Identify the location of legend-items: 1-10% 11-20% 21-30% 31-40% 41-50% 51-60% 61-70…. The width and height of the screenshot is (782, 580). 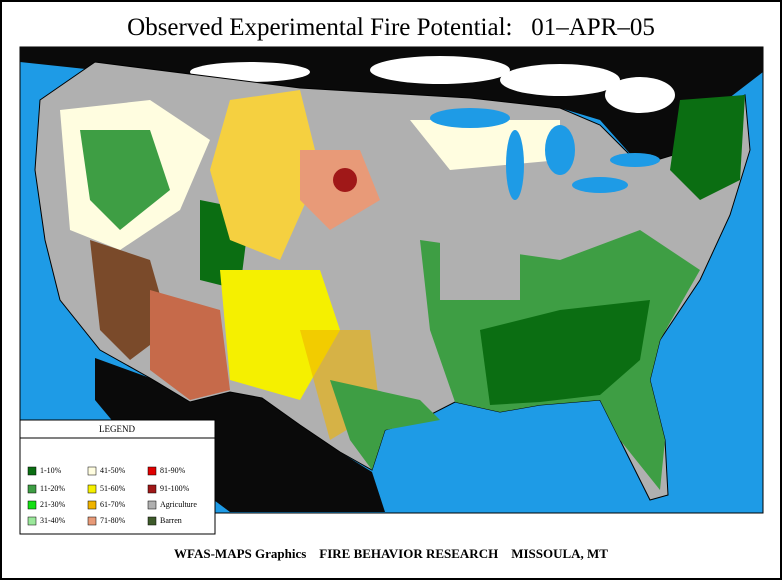
(112, 496).